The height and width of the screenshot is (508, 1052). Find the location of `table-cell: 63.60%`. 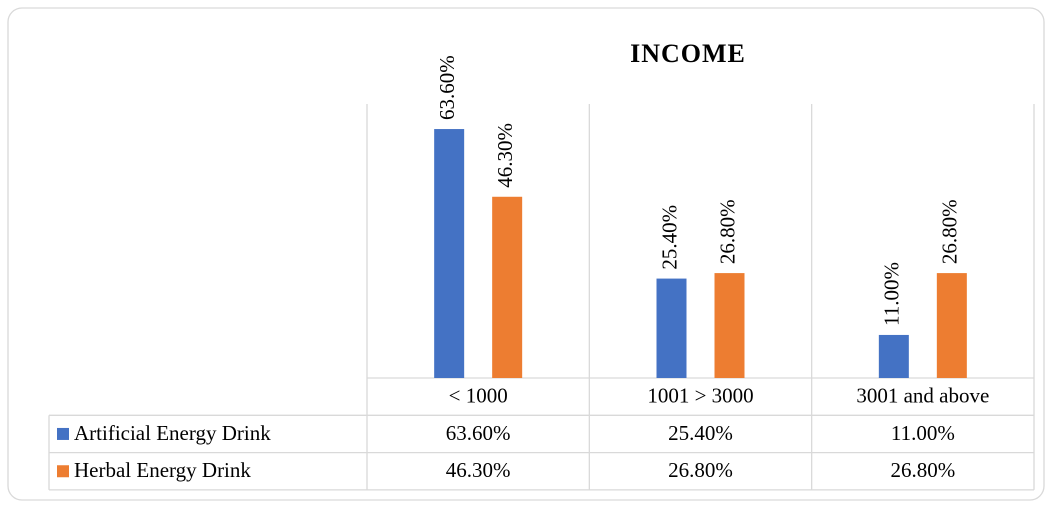

table-cell: 63.60% is located at coordinates (478, 433).